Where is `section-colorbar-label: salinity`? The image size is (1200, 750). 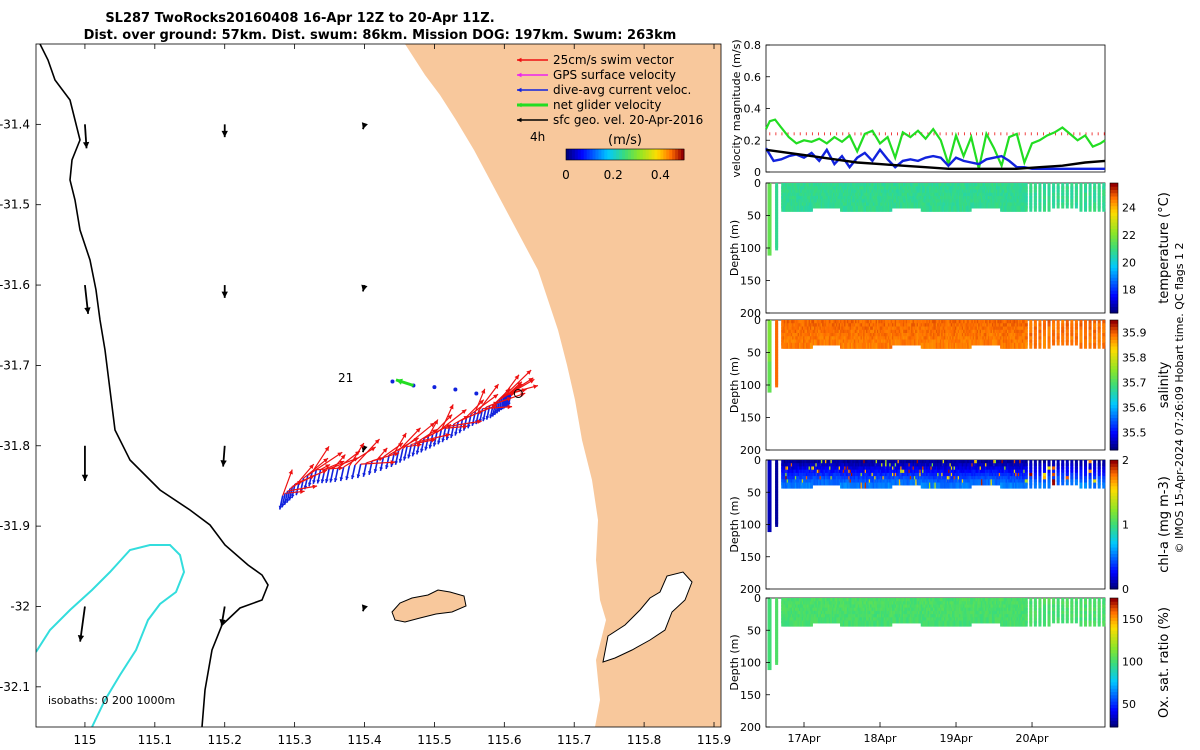
section-colorbar-label: salinity is located at coordinates (1164, 384).